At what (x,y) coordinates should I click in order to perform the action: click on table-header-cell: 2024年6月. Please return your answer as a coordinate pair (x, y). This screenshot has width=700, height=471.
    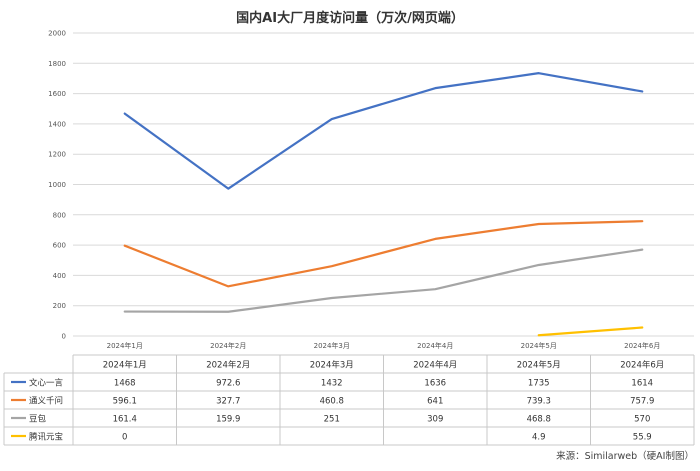
    Looking at the image, I should click on (642, 365).